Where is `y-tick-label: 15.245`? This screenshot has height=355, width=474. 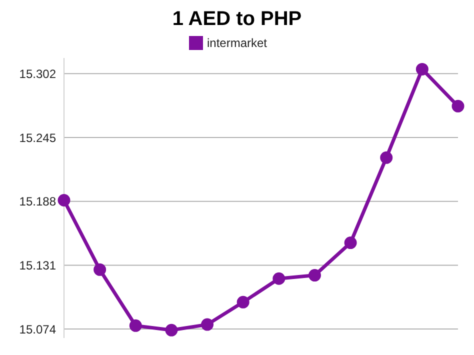 y-tick-label: 15.245 is located at coordinates (37, 137).